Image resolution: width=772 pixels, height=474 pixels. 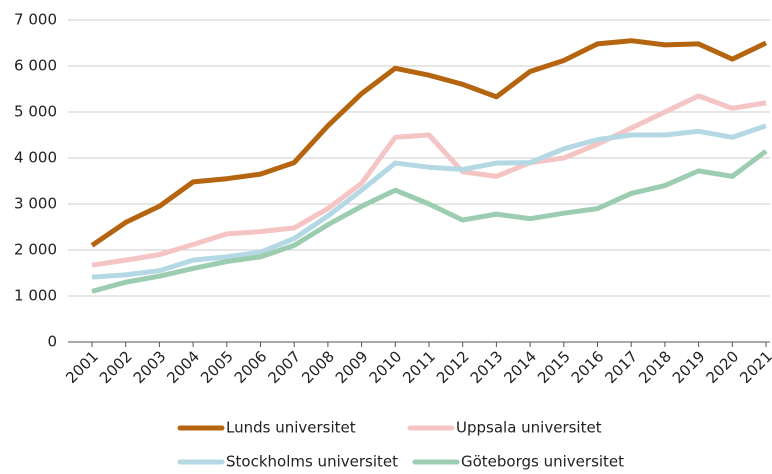 What do you see at coordinates (554, 367) in the screenshot?
I see `x-tick-label: 2015` at bounding box center [554, 367].